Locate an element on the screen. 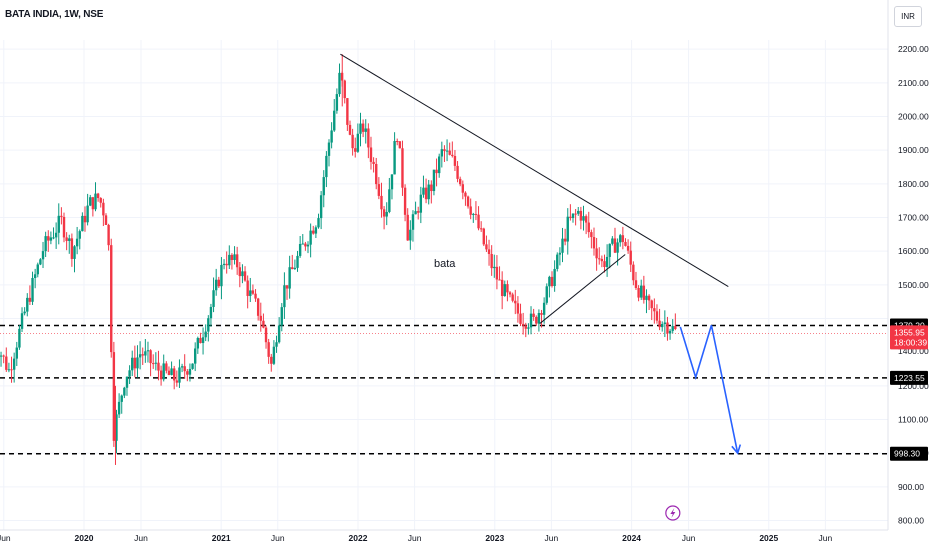 The width and height of the screenshot is (932, 550). x-tick-label: 2022 is located at coordinates (358, 538).